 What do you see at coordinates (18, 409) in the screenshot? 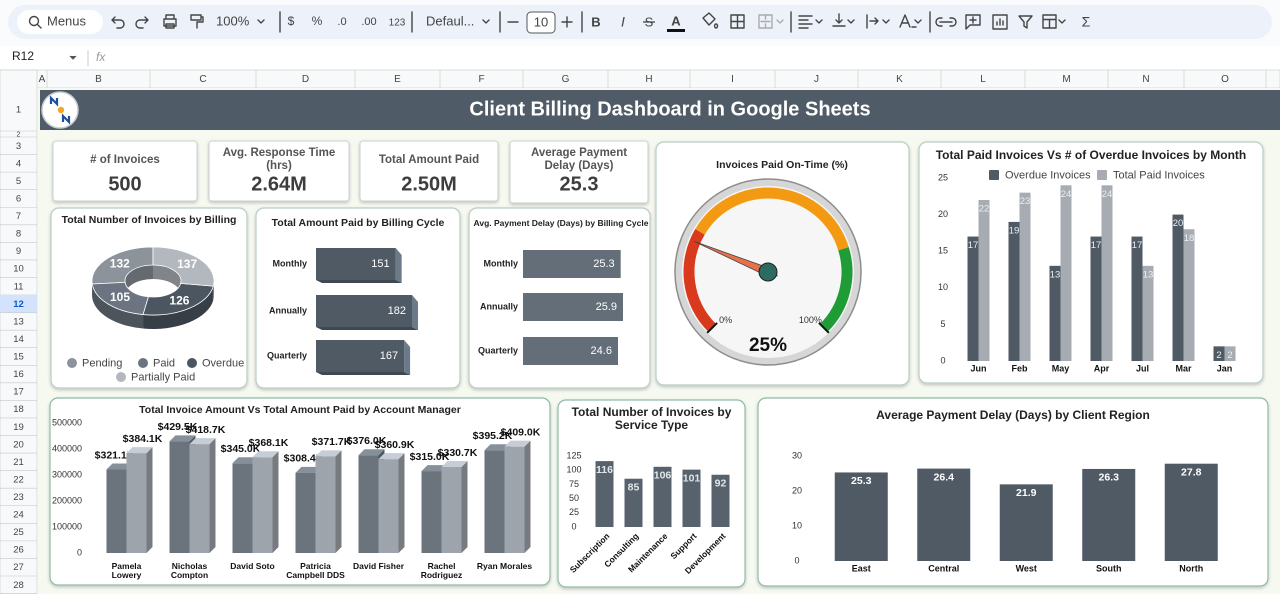
I see `row-header: 18` at bounding box center [18, 409].